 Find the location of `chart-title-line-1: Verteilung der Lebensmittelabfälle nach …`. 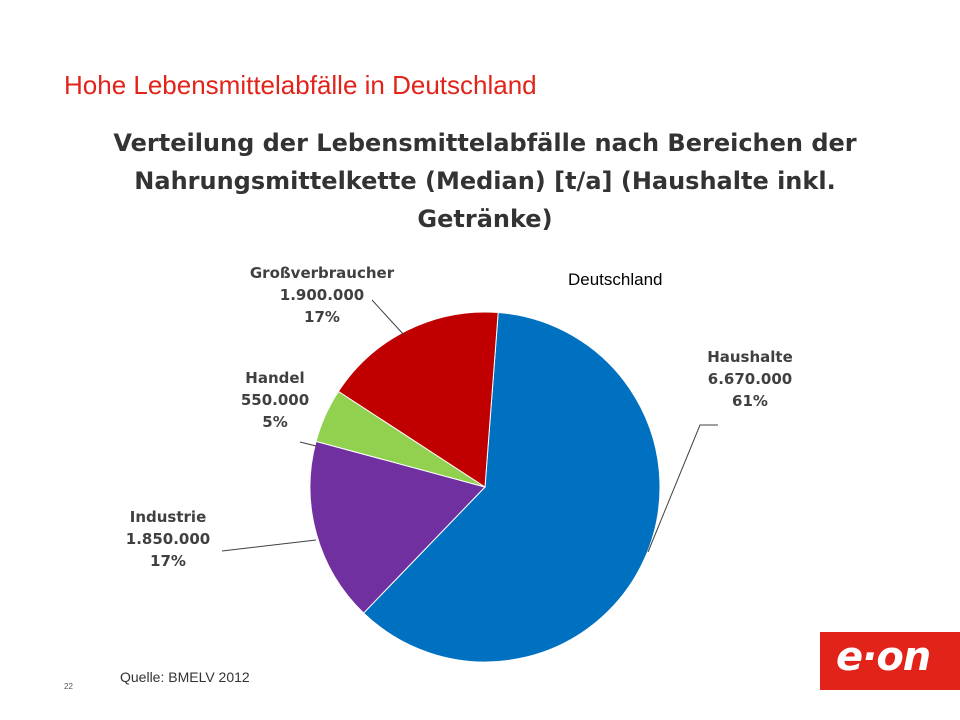

chart-title-line-1: Verteilung der Lebensmittelabfälle nach … is located at coordinates (485, 143).